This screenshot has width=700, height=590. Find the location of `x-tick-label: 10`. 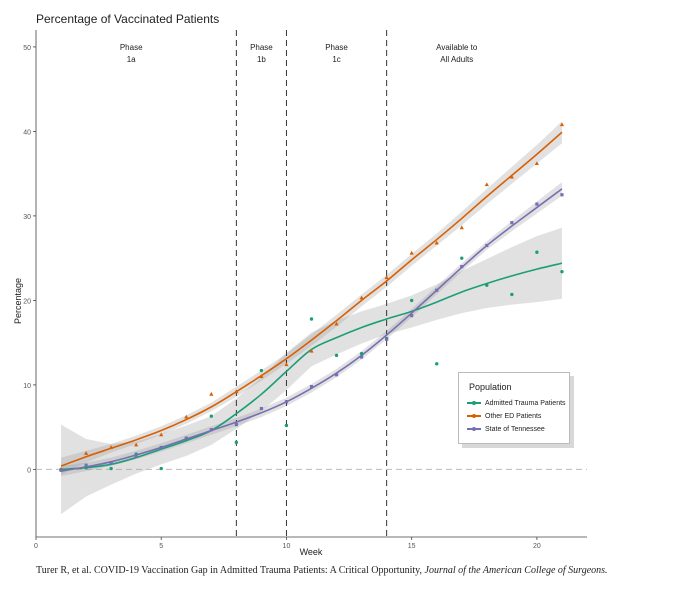

x-tick-label: 10 is located at coordinates (287, 546).